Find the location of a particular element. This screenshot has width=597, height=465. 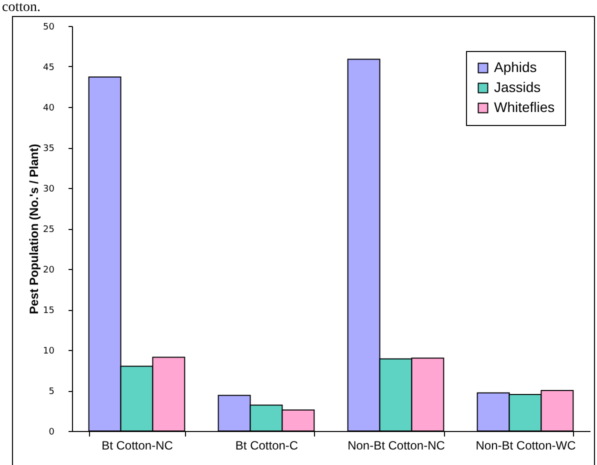

x-tick-label: Bt Cotton-C is located at coordinates (266, 445).